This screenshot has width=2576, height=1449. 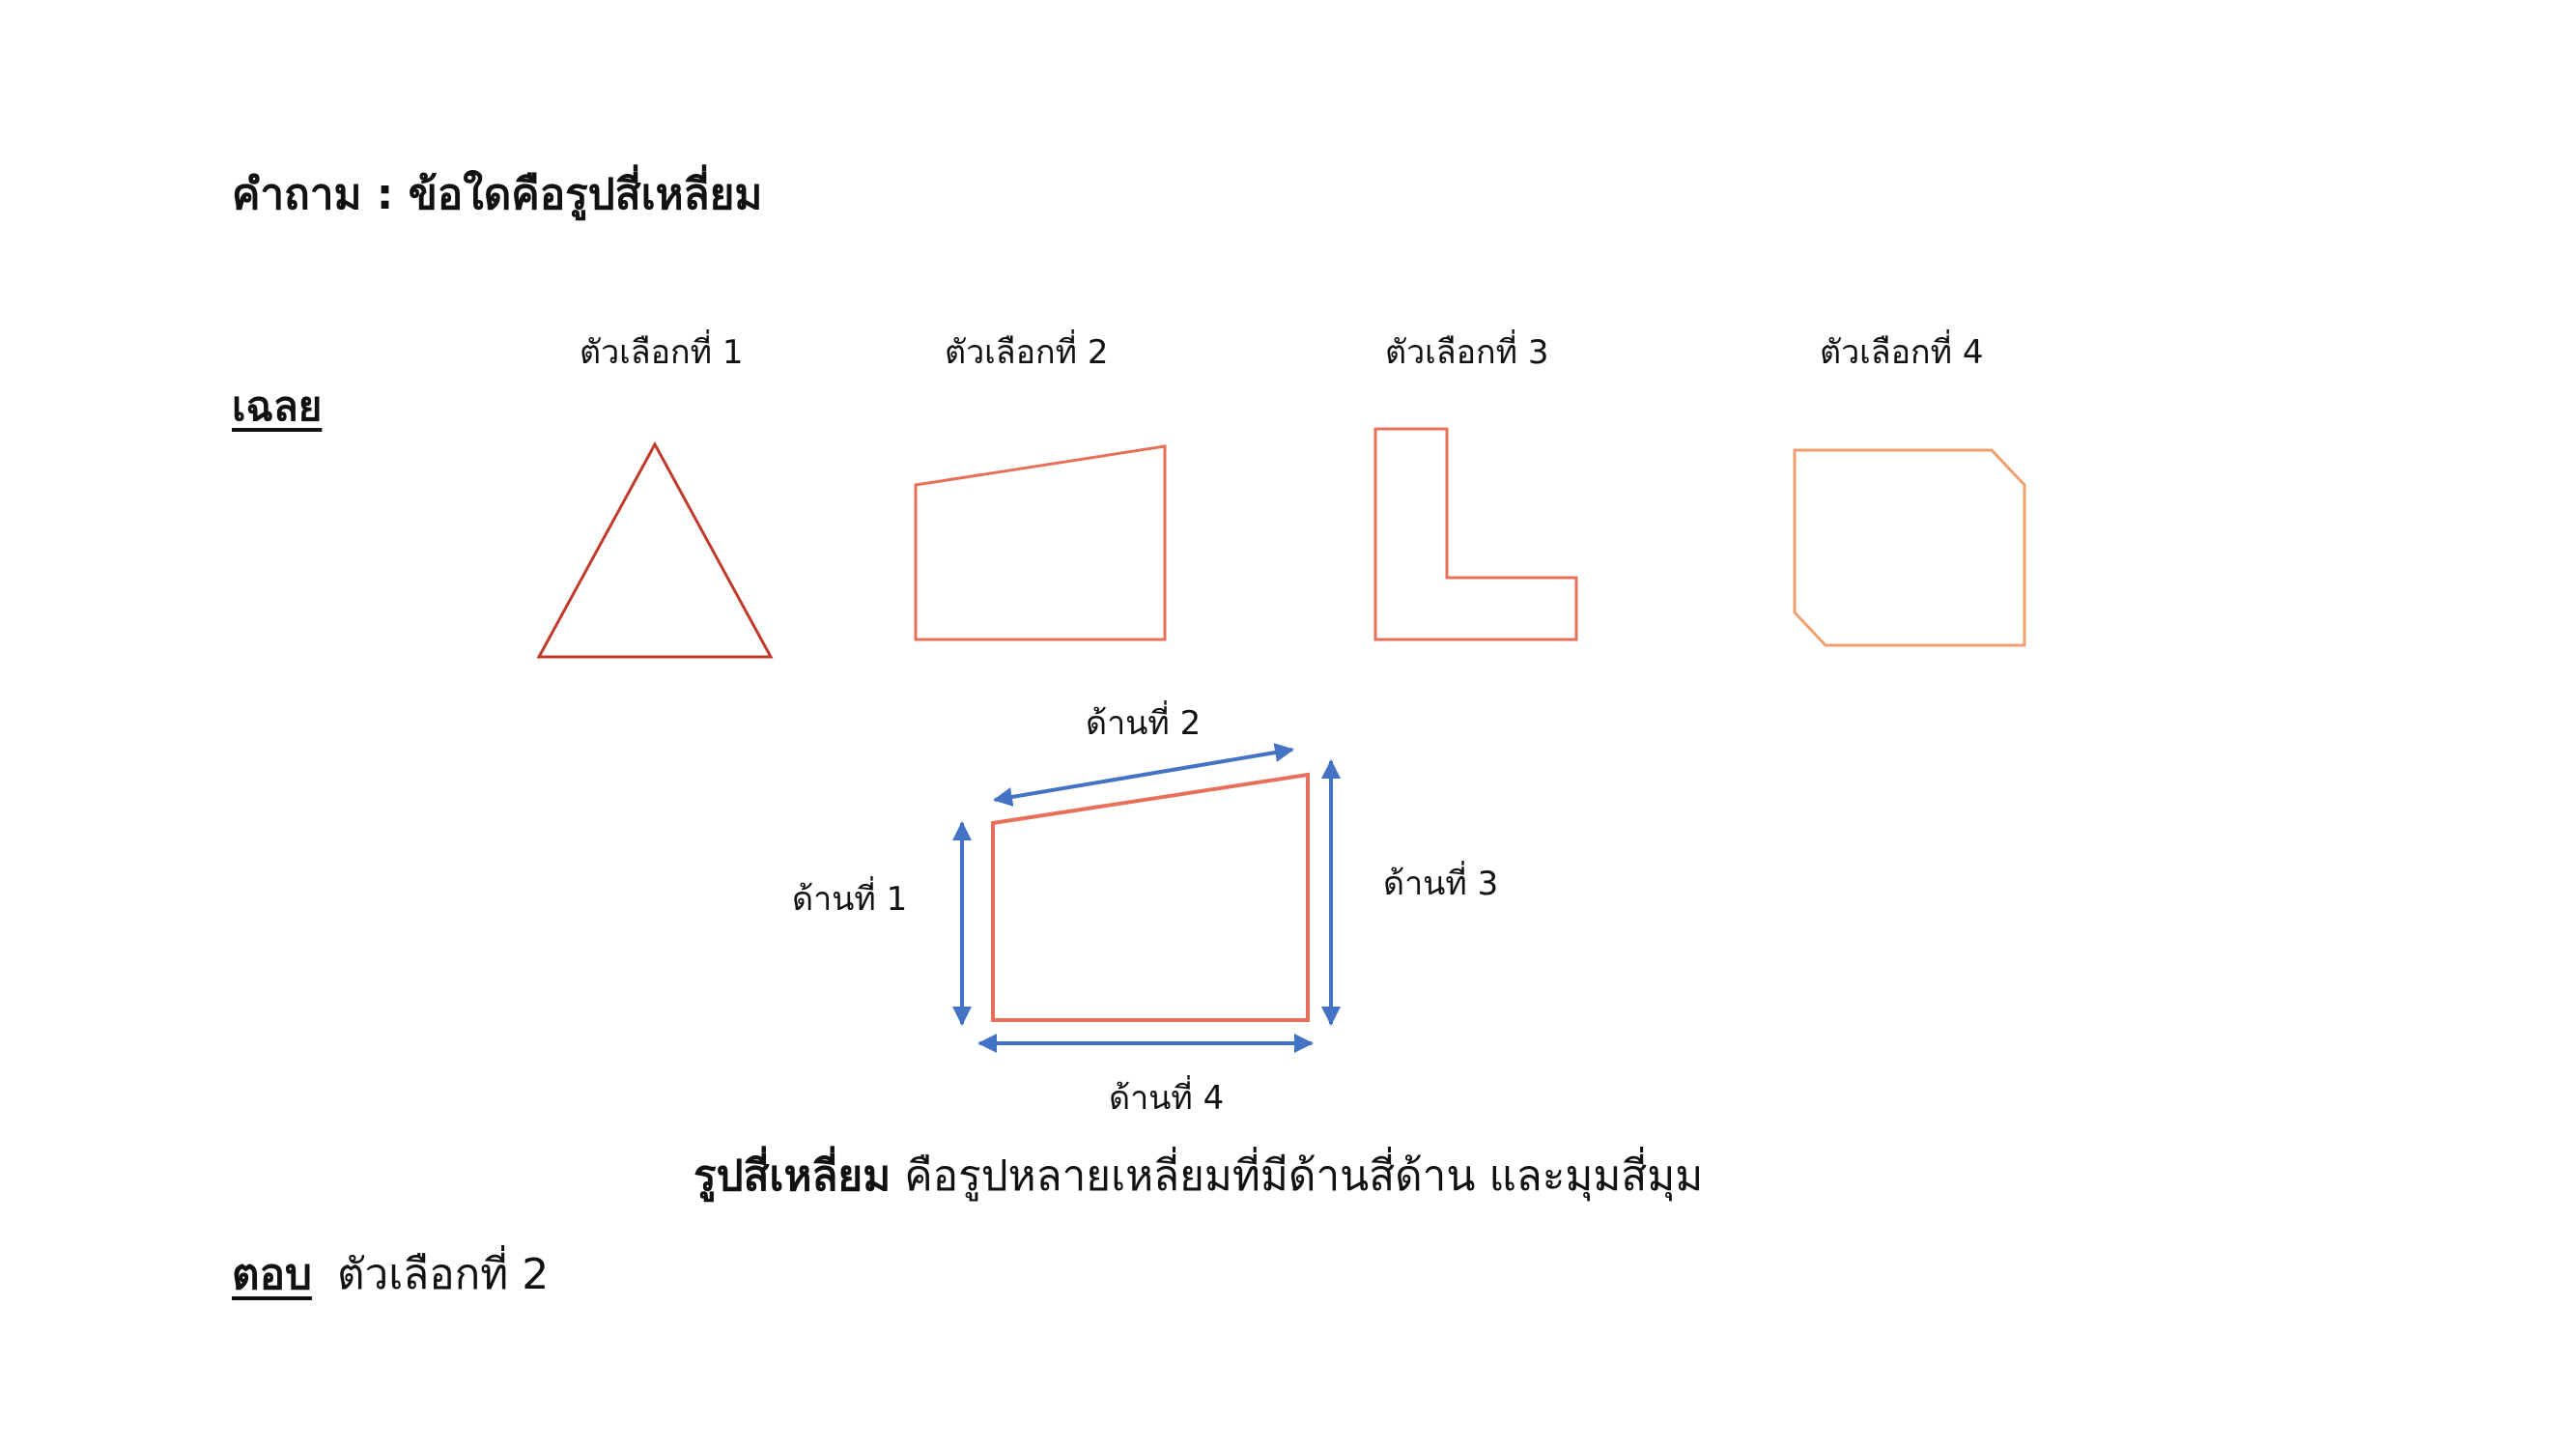 I want to click on option-3-label: ตัวเลือกที่ 3, so click(x=1467, y=352).